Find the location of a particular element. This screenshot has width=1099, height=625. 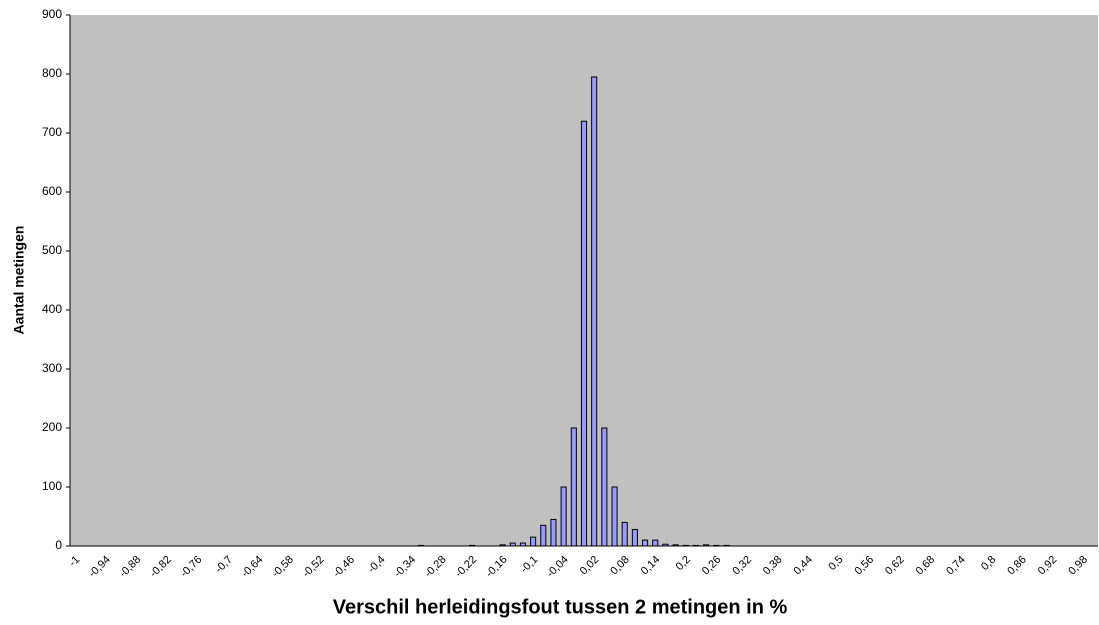

x-tick-label: -0,52 is located at coordinates (313, 567).